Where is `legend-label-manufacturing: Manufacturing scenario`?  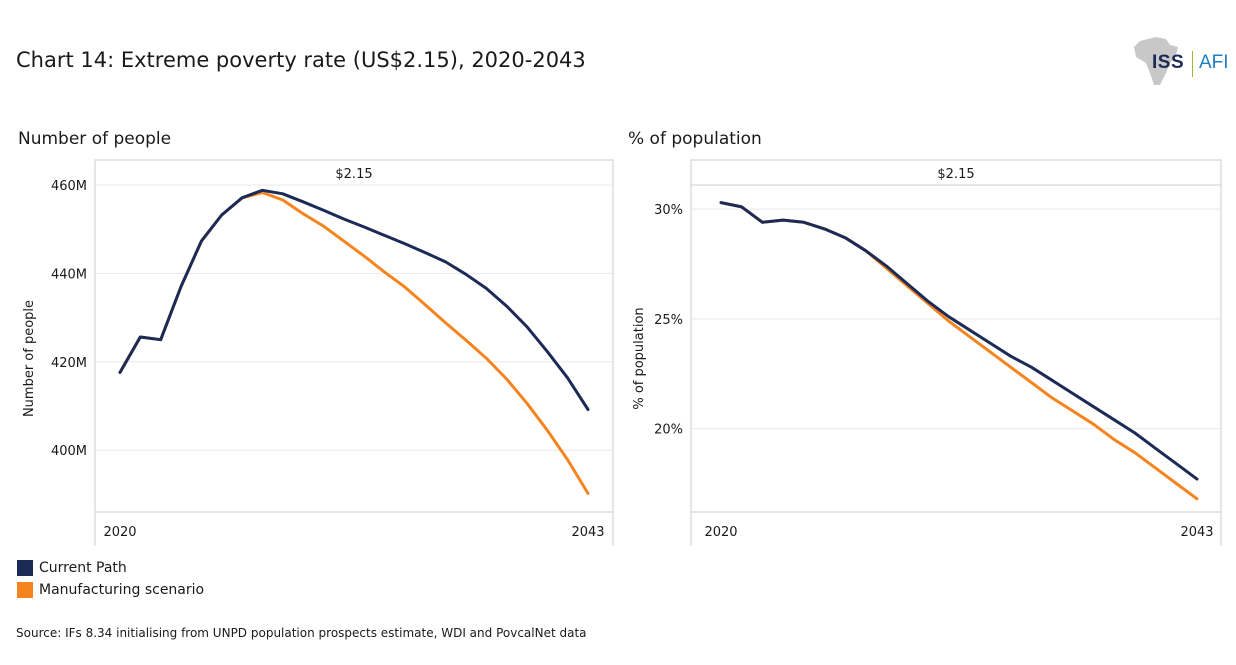 legend-label-manufacturing: Manufacturing scenario is located at coordinates (122, 590).